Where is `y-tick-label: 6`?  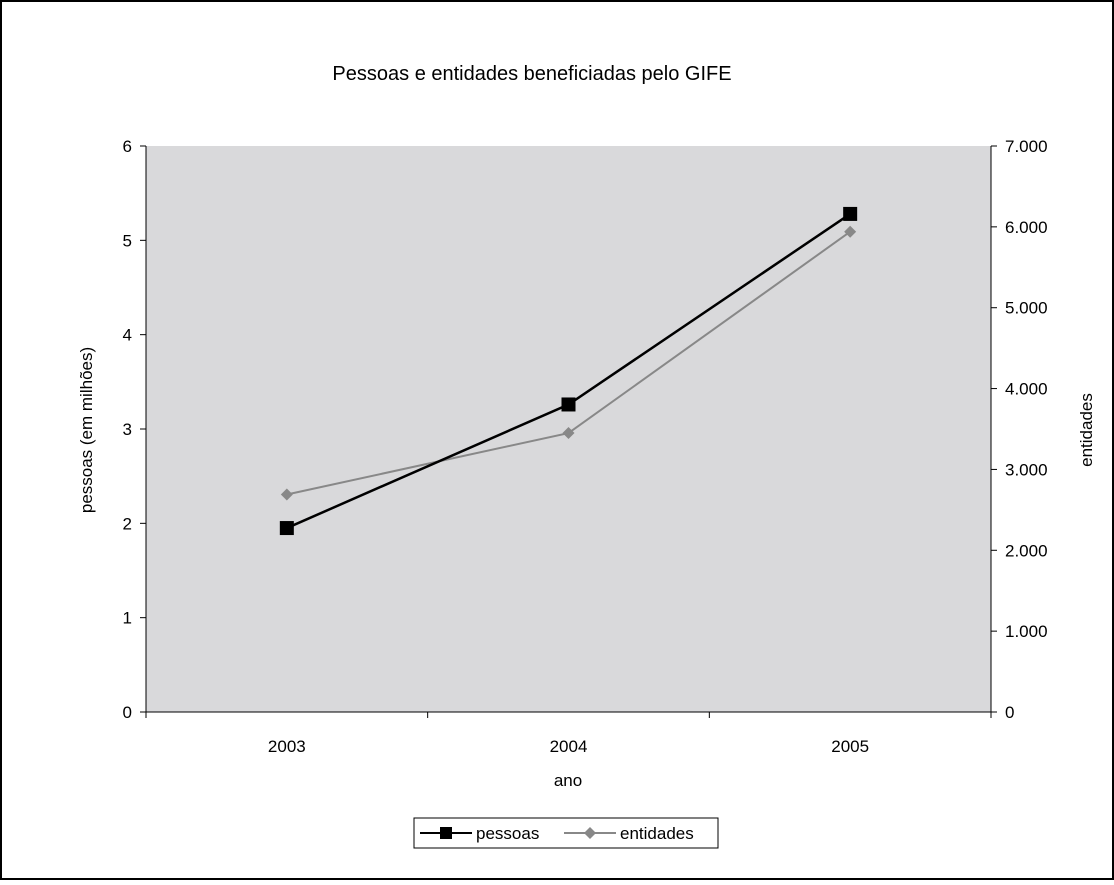
y-tick-label: 6 is located at coordinates (127, 146).